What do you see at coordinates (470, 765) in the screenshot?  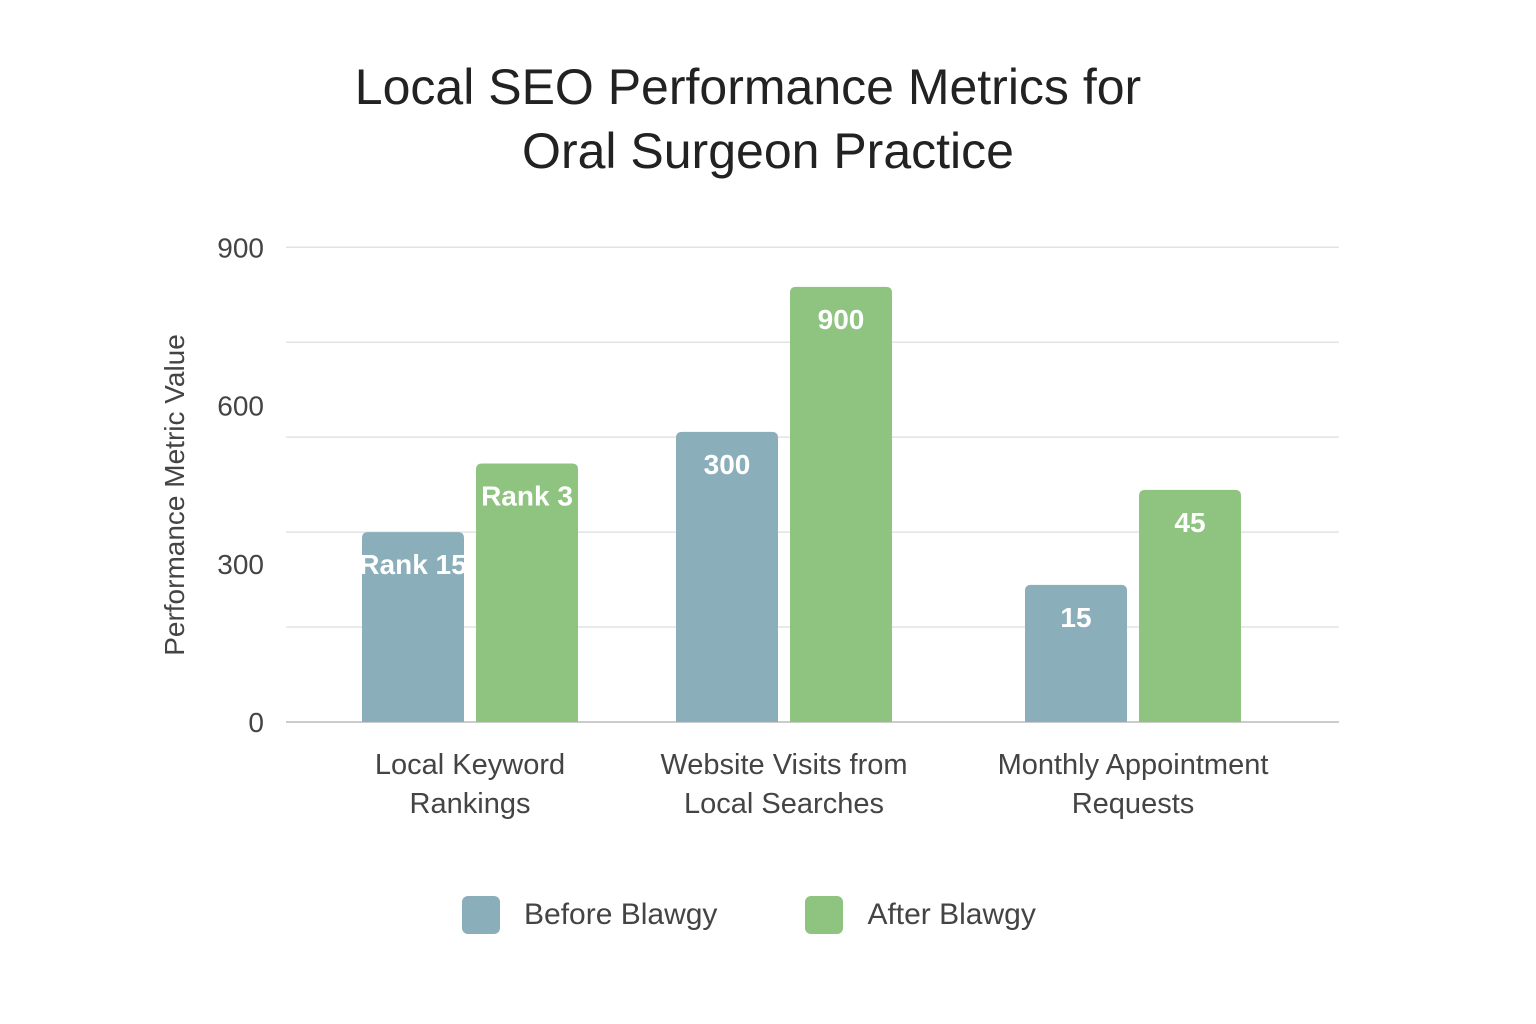 I see `category-label: Local Keyword` at bounding box center [470, 765].